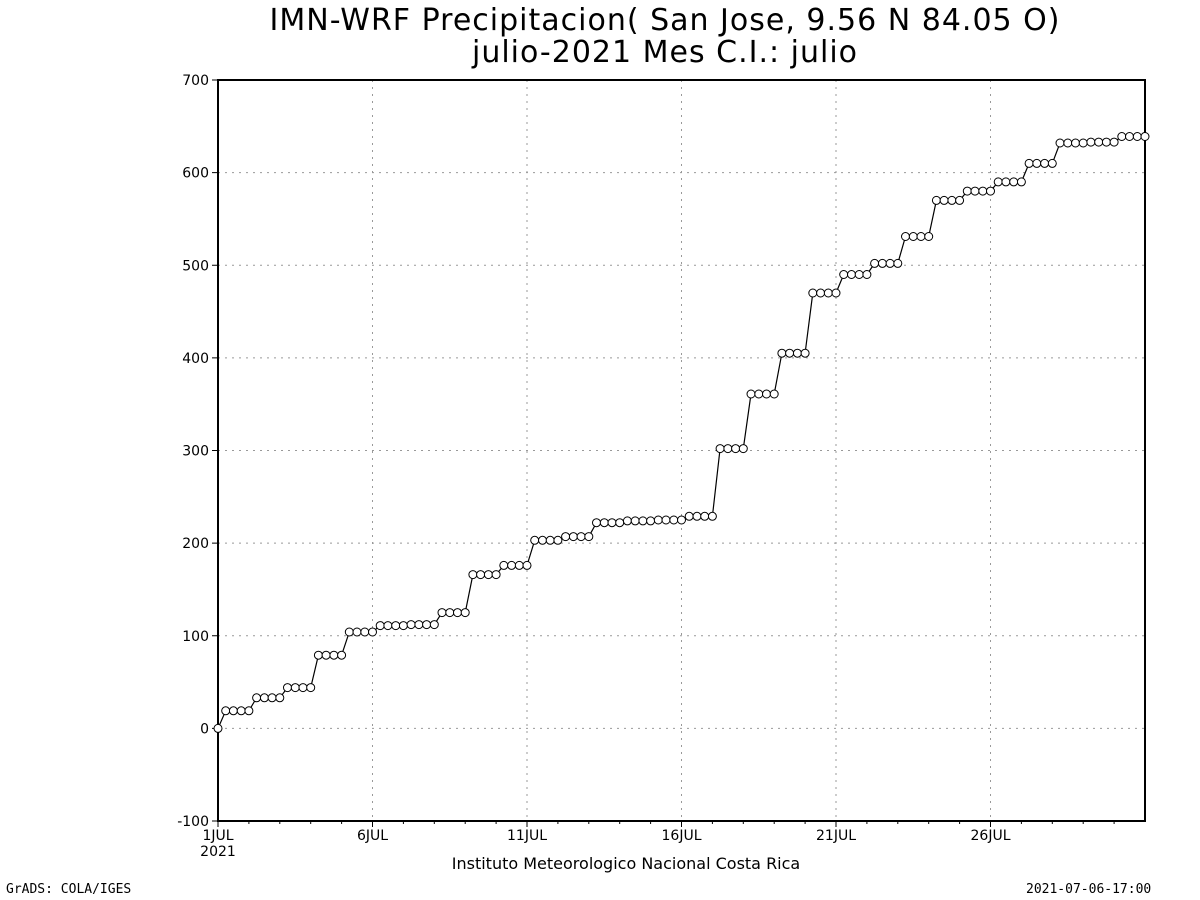  What do you see at coordinates (195, 266) in the screenshot?
I see `y-tick-label: 500` at bounding box center [195, 266].